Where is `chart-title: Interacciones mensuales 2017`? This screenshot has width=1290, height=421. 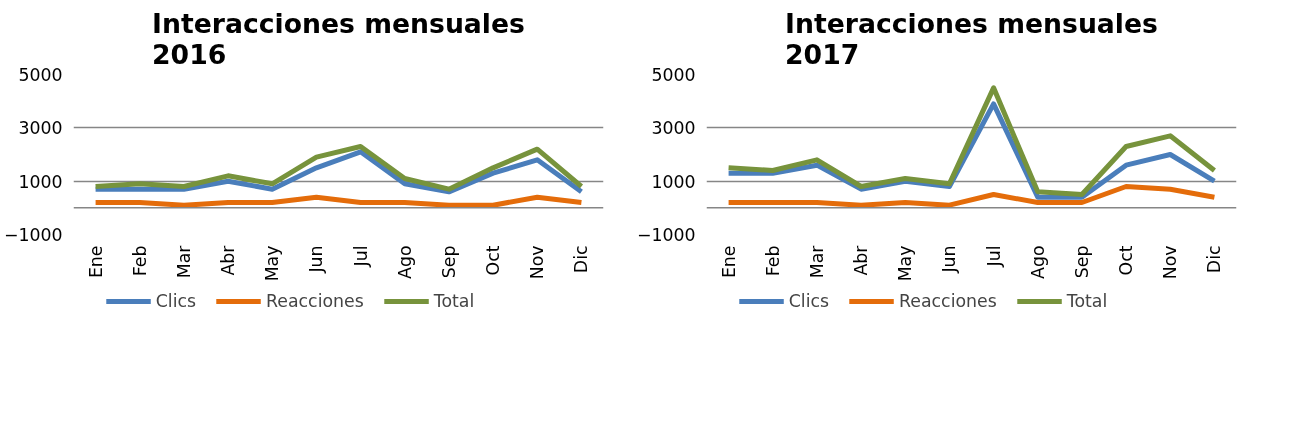
chart-title: Interacciones mensuales 2017 is located at coordinates (971, 38).